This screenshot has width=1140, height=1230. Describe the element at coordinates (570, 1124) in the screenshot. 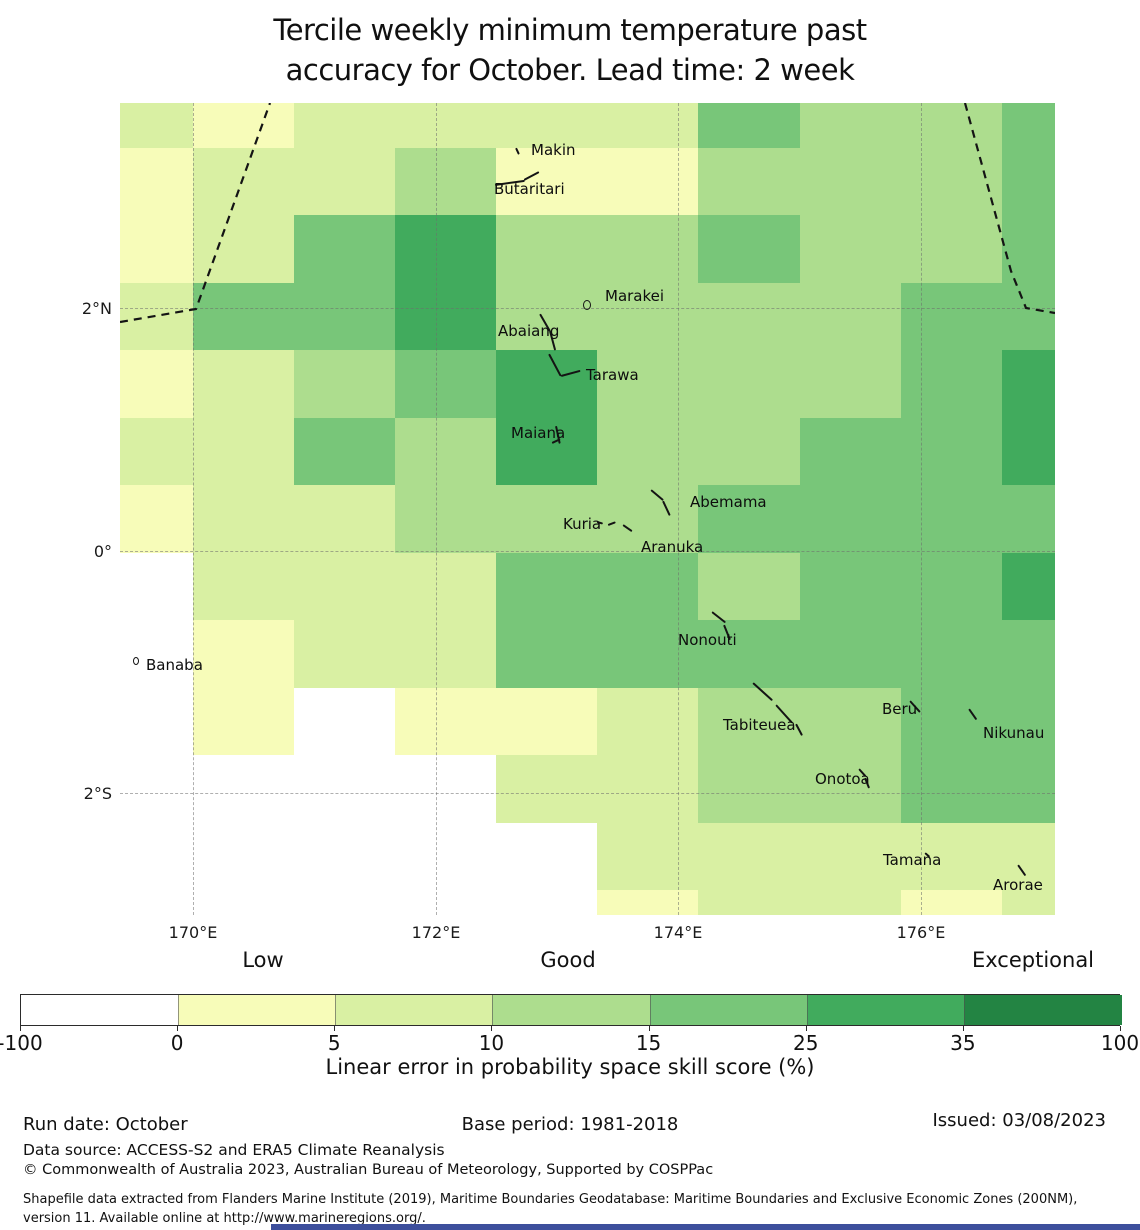

I see `base-period-text: Base period: 1981-2018` at that location.